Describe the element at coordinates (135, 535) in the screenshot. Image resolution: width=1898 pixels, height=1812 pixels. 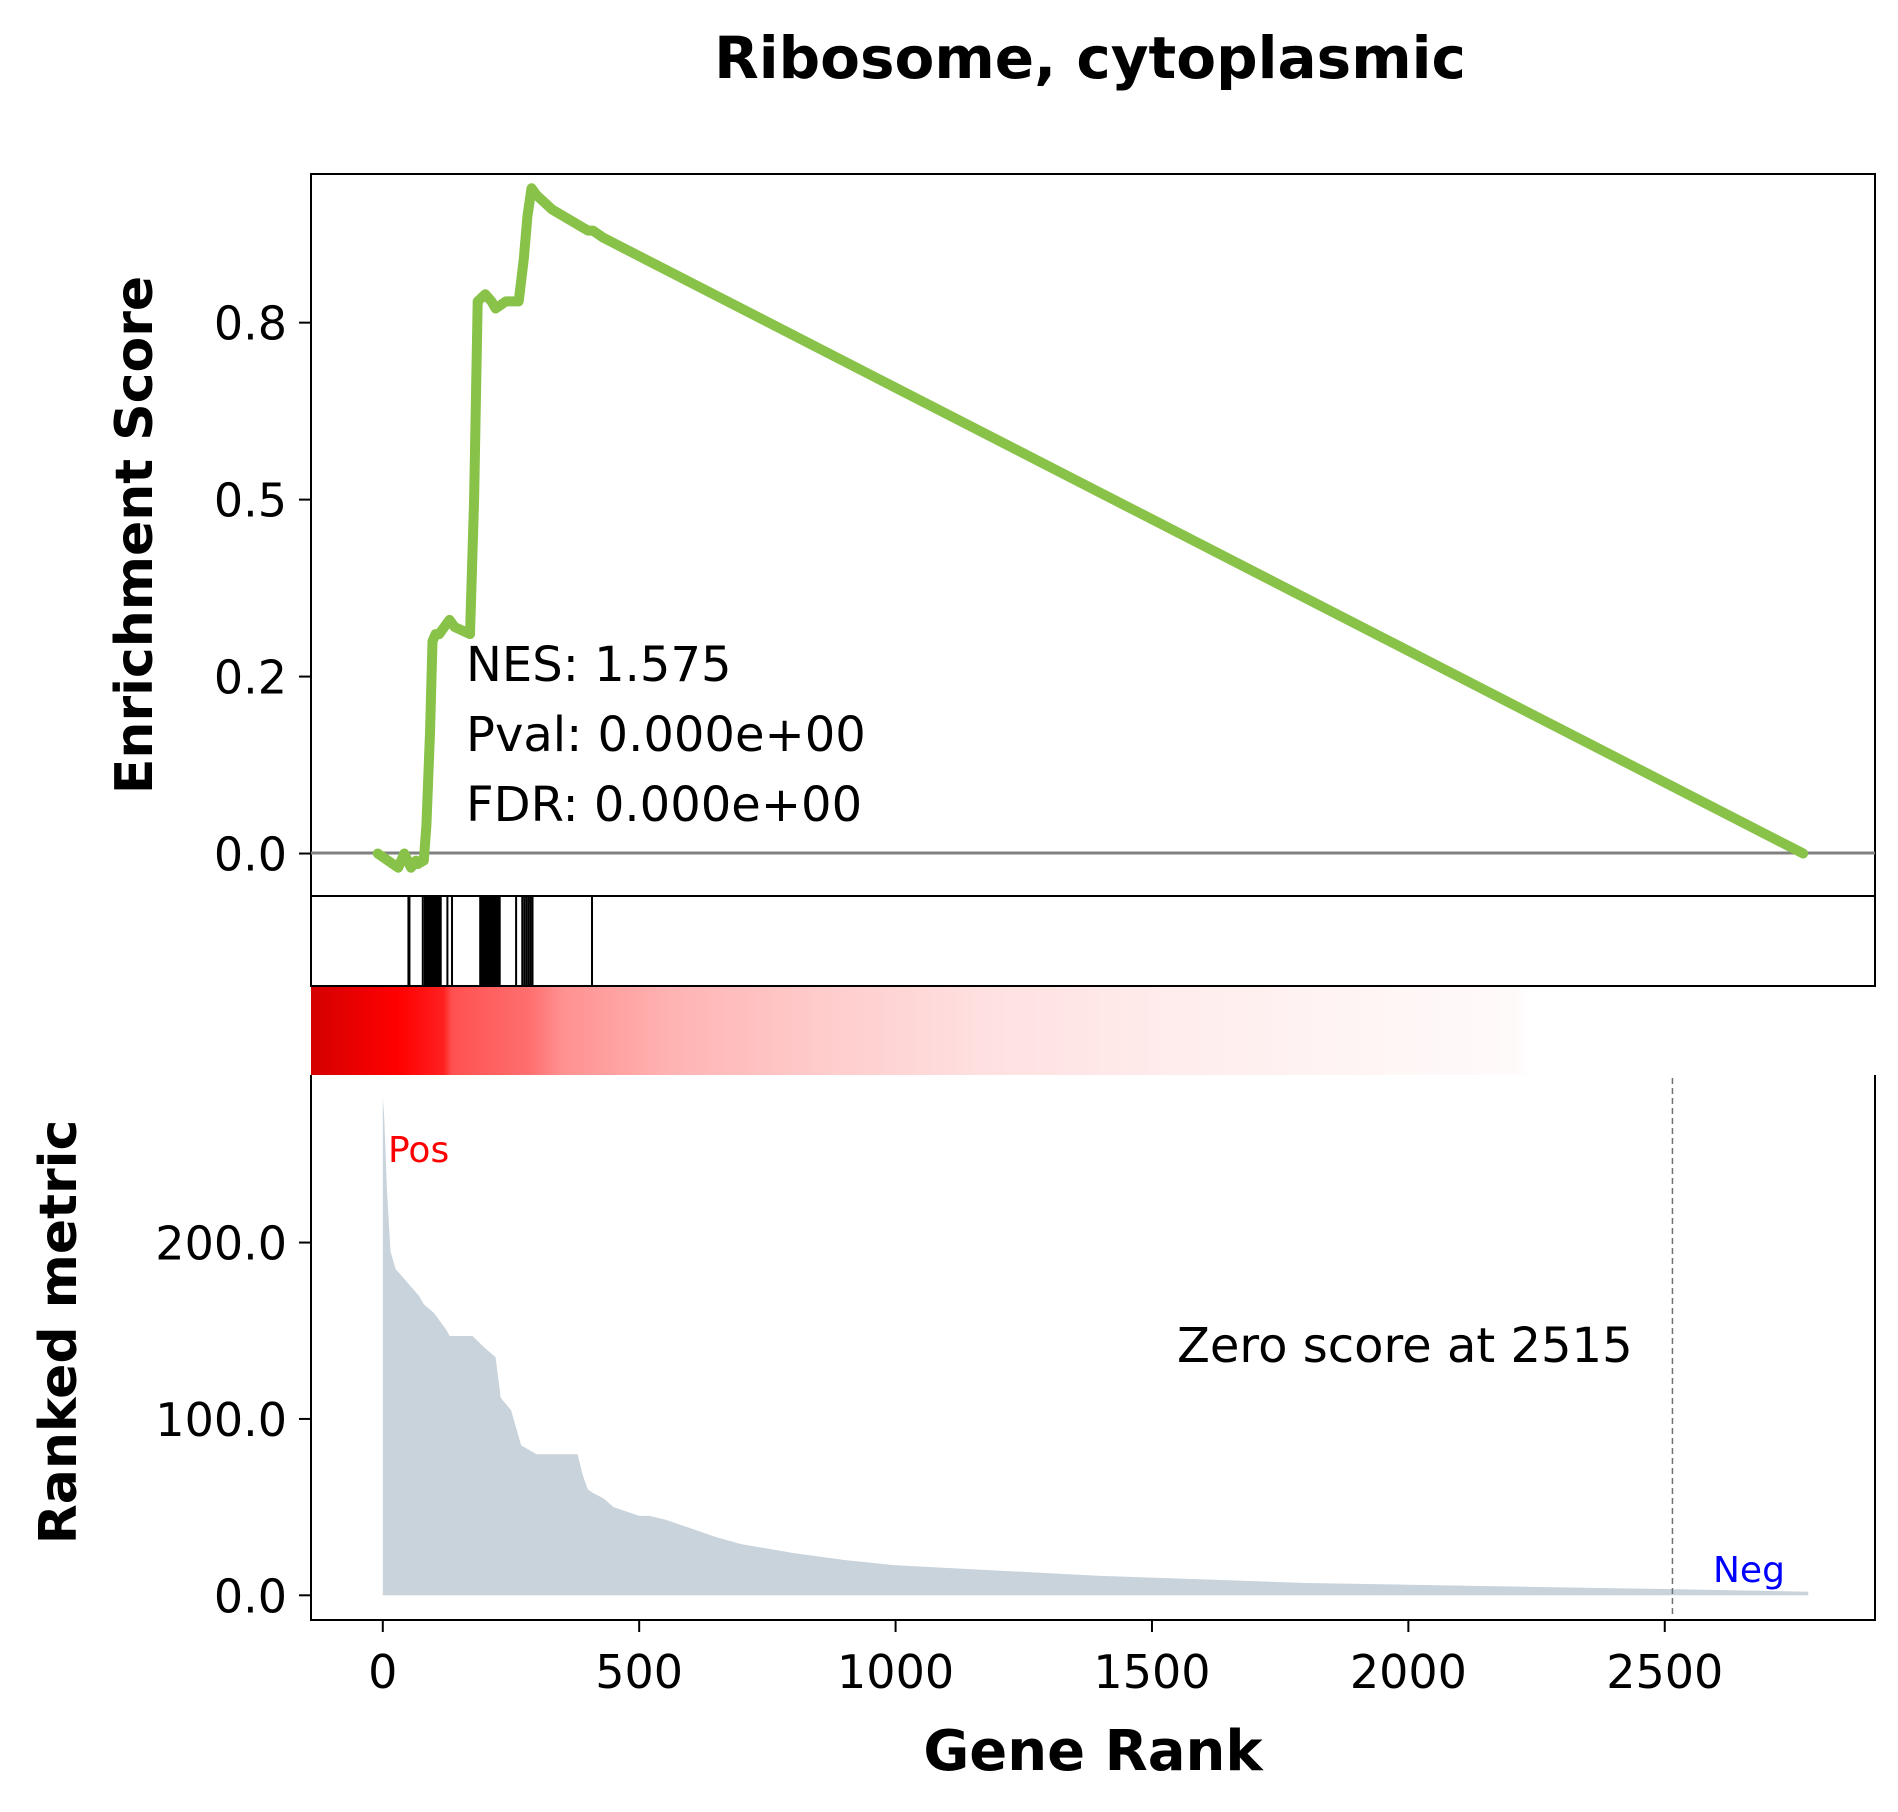
I see `enrichment-ylabel: Enrichment Score` at that location.